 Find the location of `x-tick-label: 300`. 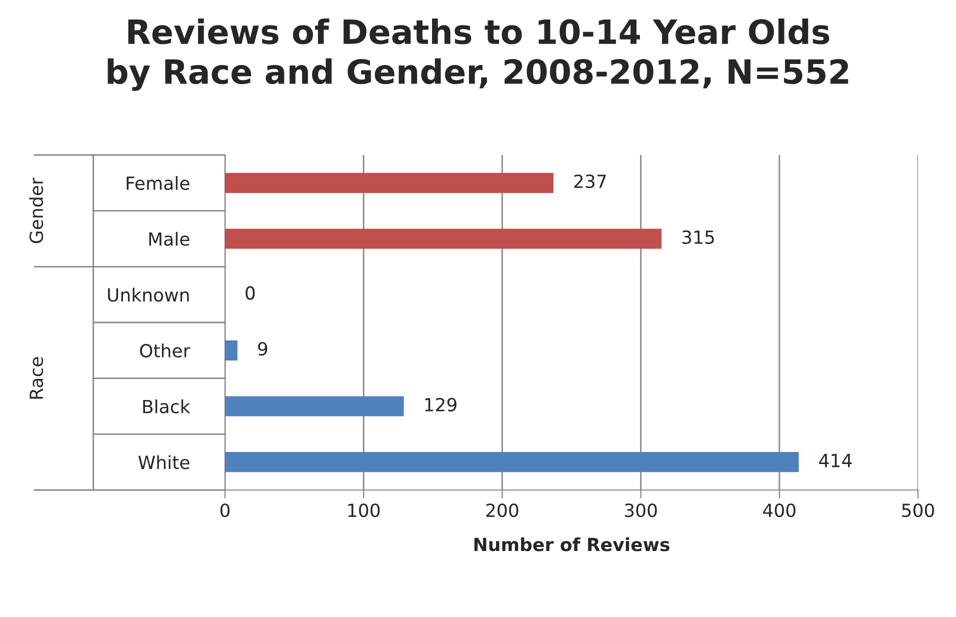

x-tick-label: 300 is located at coordinates (640, 511).